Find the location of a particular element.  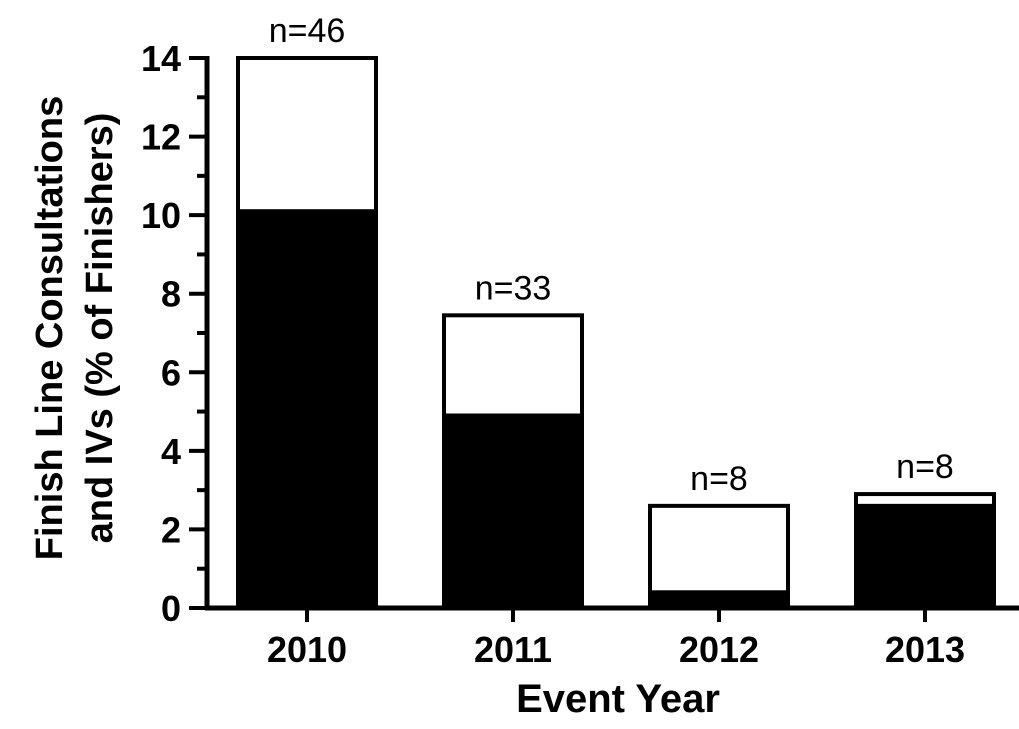

x-tick-label-2010: 2010 is located at coordinates (307, 649).